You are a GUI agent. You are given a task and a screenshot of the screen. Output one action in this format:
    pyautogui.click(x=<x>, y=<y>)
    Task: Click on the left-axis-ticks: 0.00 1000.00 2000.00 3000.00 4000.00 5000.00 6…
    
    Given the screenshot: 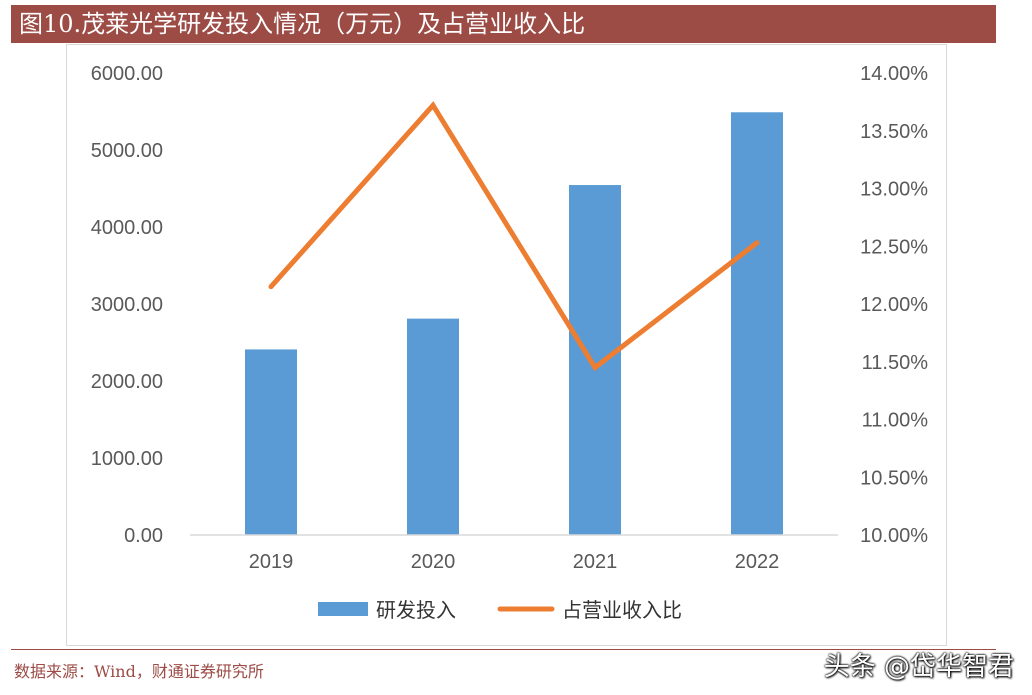 What is the action you would take?
    pyautogui.click(x=127, y=305)
    